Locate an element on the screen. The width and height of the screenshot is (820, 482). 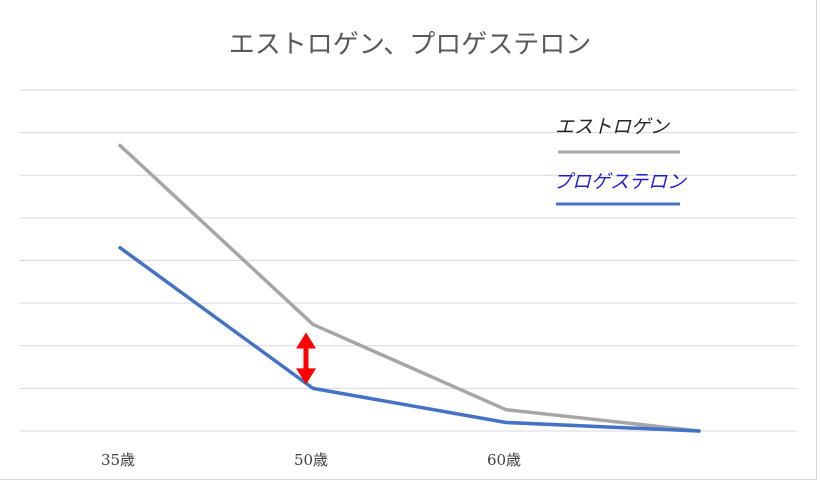
arrow-head-down is located at coordinates (306, 376).